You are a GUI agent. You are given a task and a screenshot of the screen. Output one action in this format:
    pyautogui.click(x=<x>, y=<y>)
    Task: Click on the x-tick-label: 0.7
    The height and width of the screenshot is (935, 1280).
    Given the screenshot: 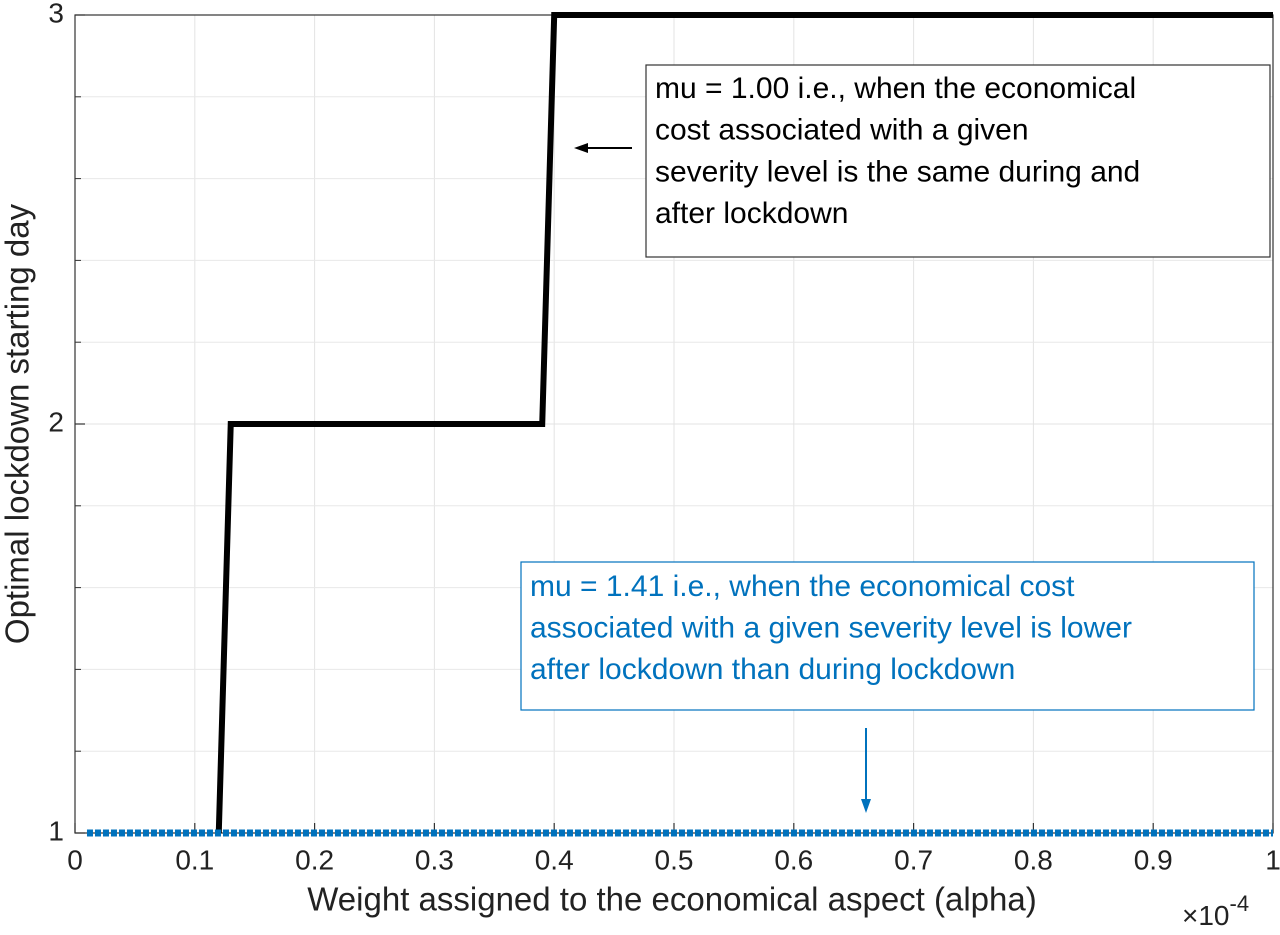 What is the action you would take?
    pyautogui.click(x=913, y=859)
    